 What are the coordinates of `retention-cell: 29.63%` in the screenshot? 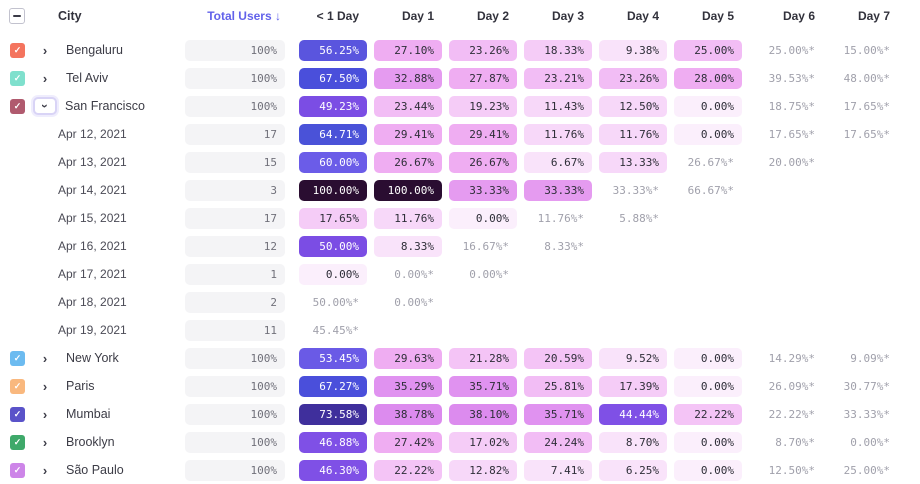 It's located at (408, 358).